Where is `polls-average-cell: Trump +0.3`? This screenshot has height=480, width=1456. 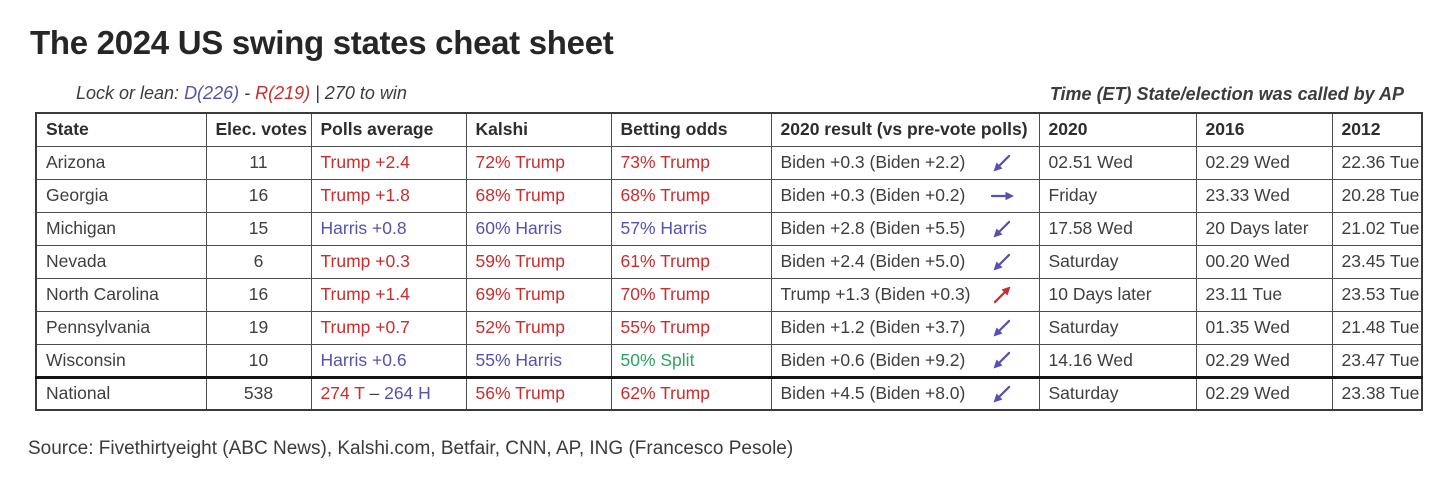
polls-average-cell: Trump +0.3 is located at coordinates (388, 261).